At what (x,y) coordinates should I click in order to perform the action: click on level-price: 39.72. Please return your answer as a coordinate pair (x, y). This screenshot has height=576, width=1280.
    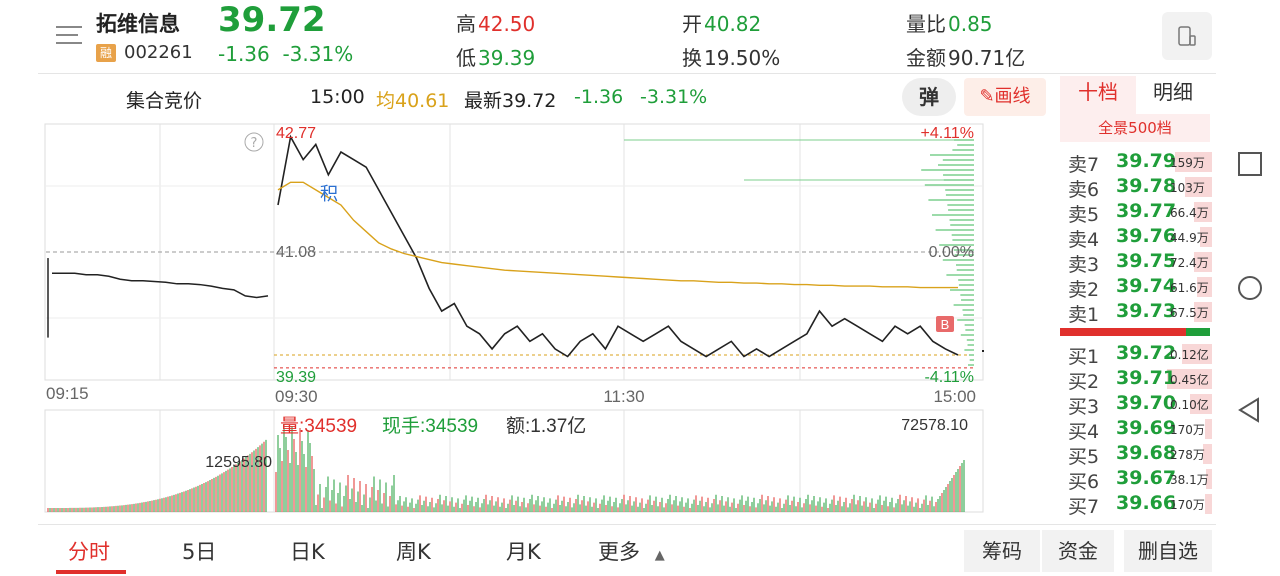
    Looking at the image, I should click on (1146, 353).